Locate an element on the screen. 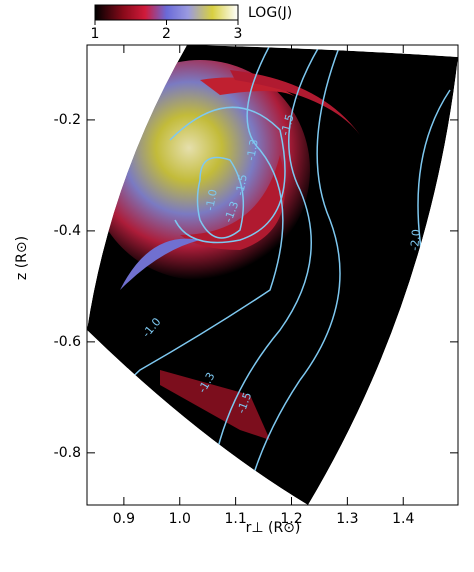  x-axis-label: r⊥ (R⊙) is located at coordinates (273, 528).